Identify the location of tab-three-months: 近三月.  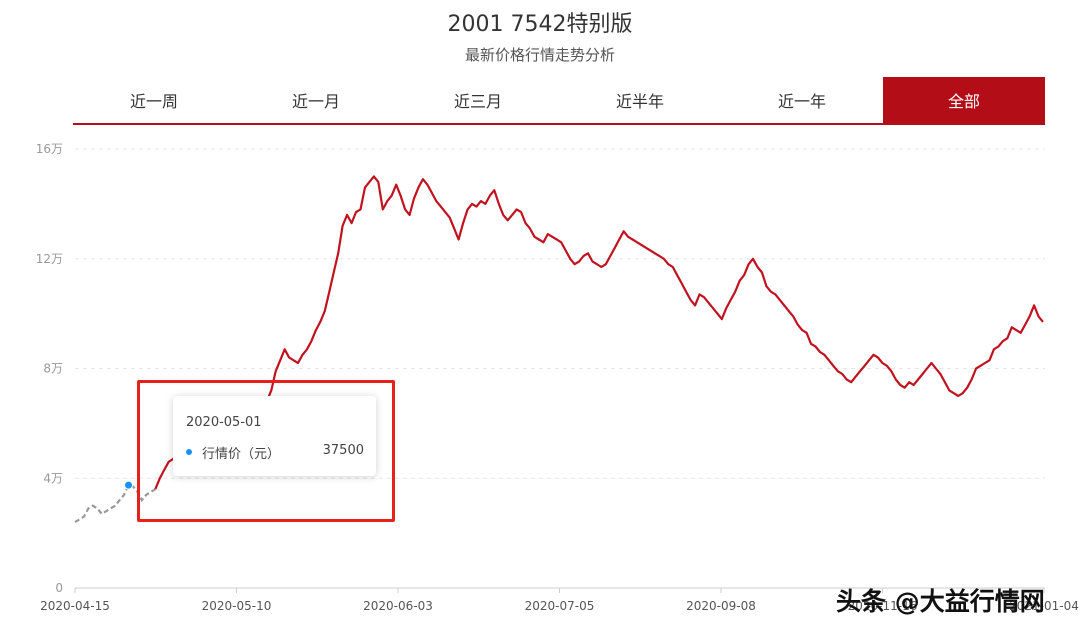
(477, 101).